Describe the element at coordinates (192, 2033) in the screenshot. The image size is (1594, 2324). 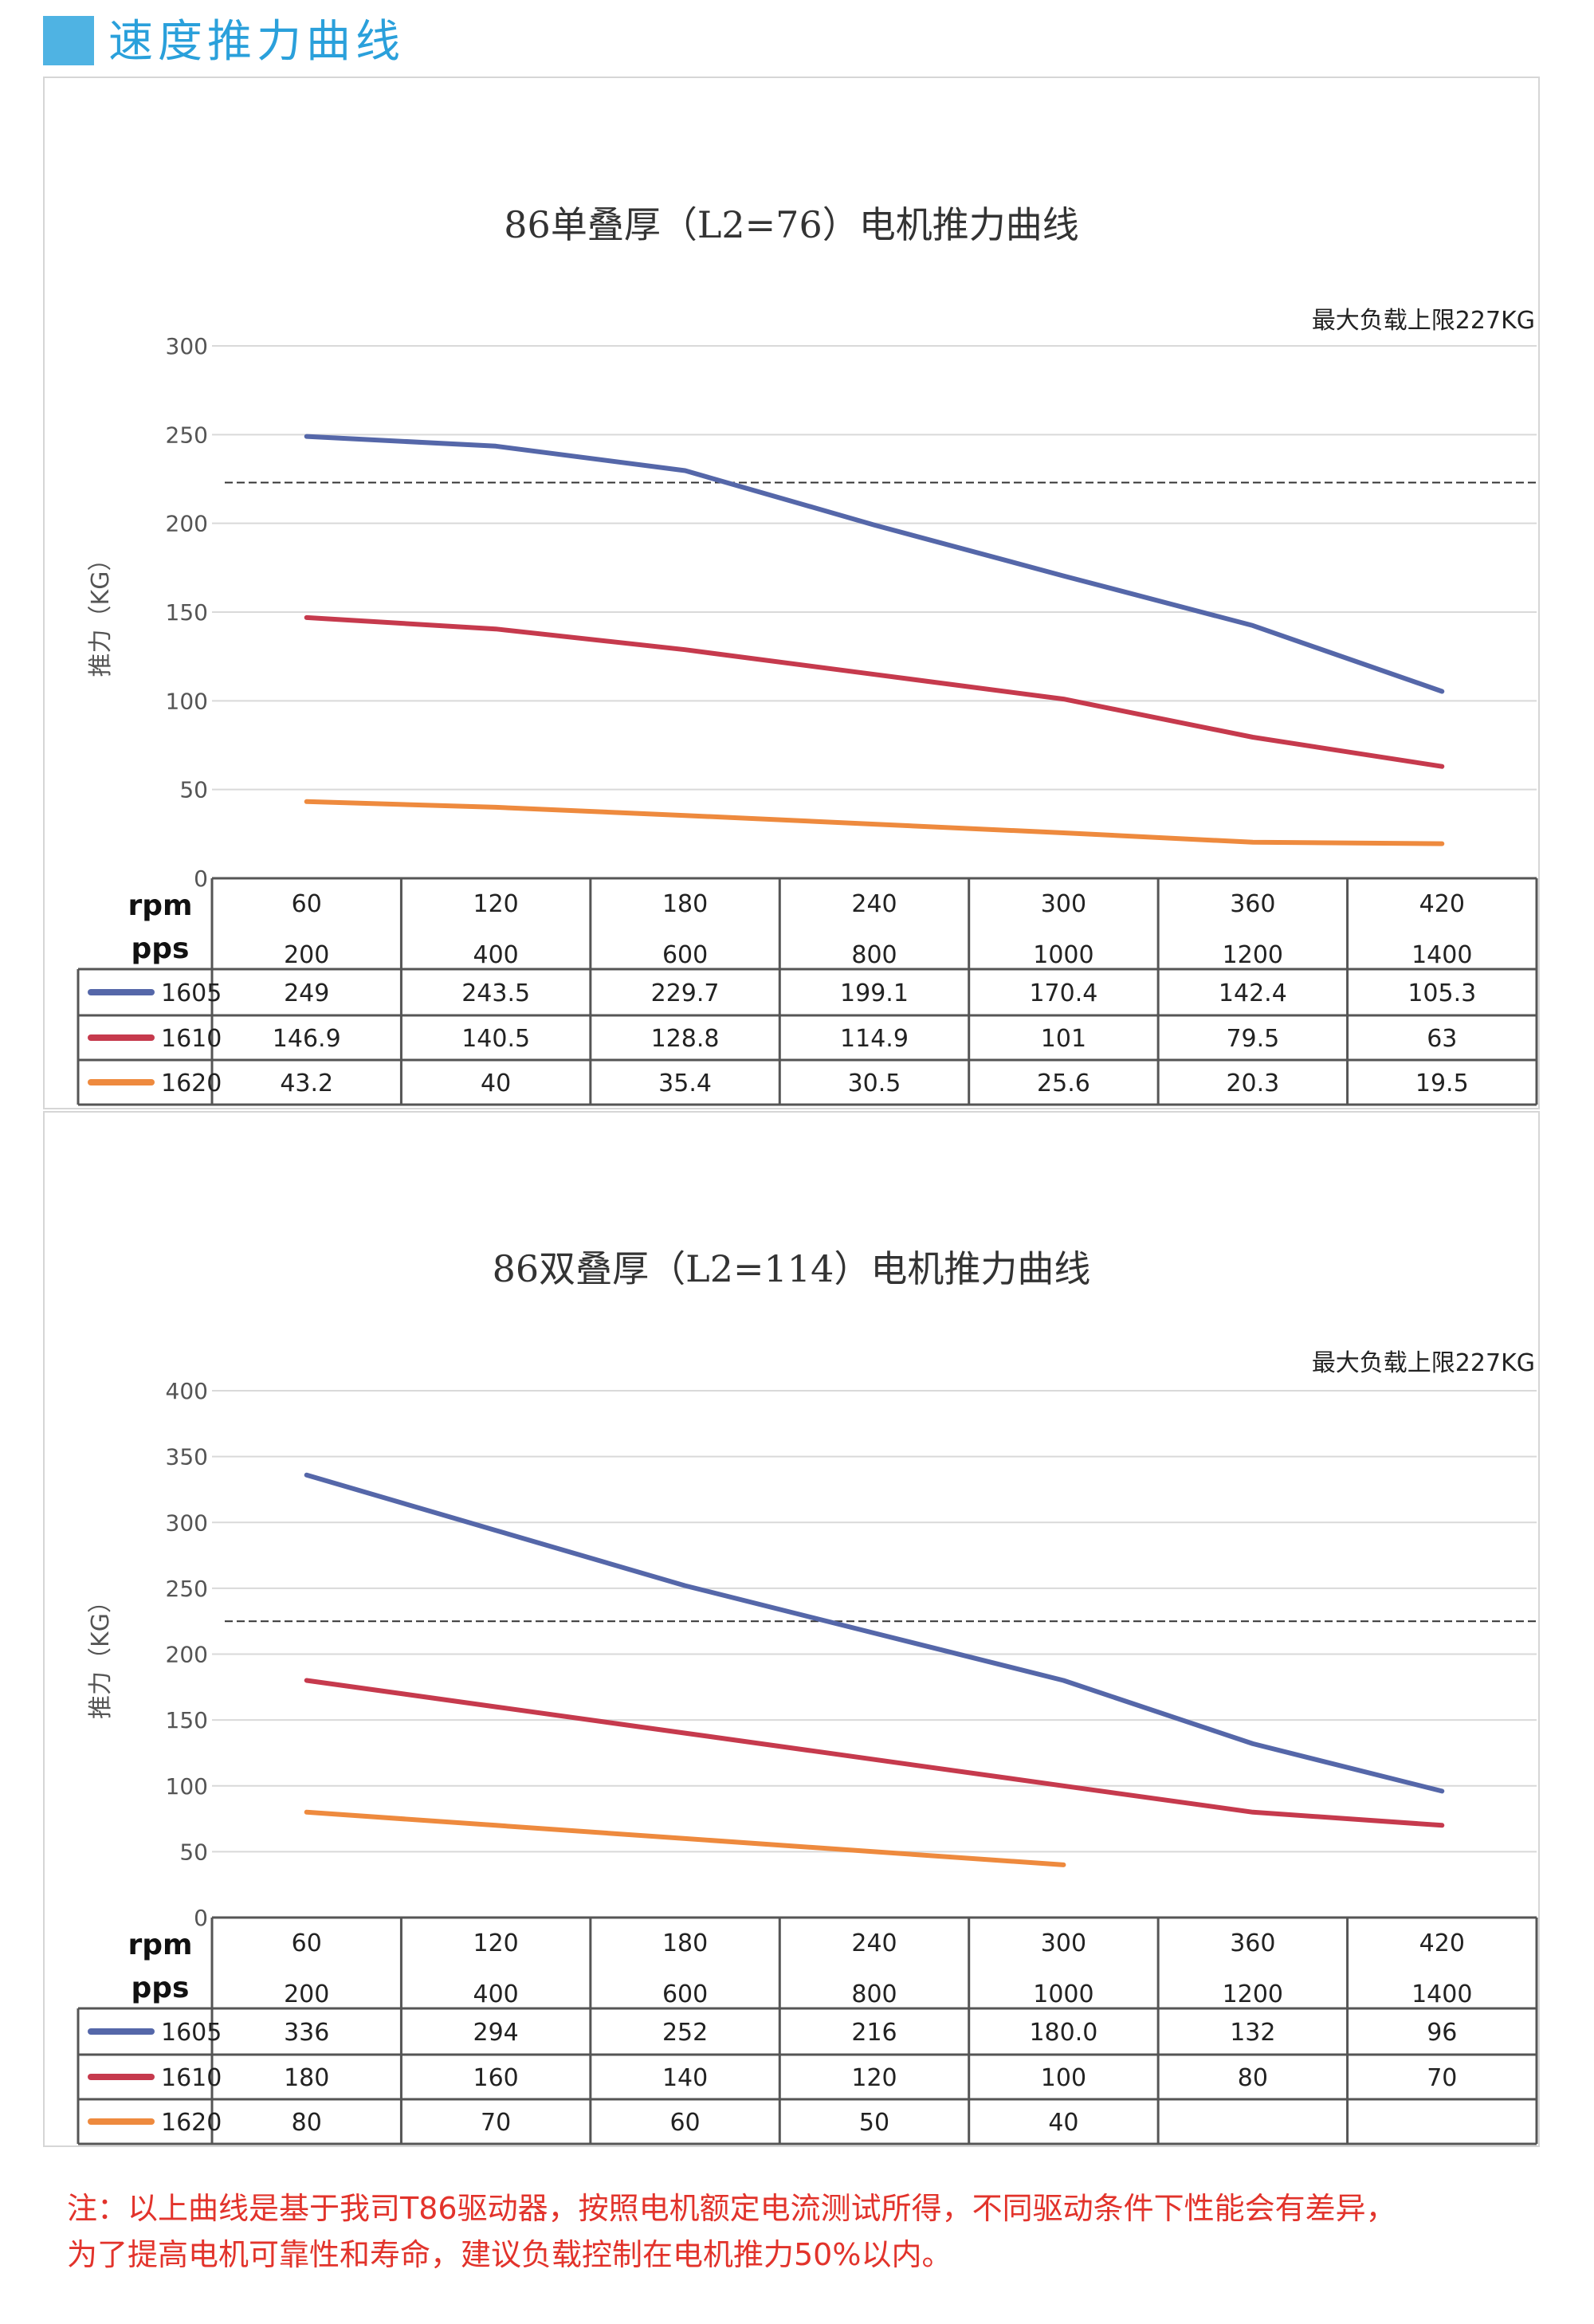
I see `legend-label-1605: 1605` at that location.